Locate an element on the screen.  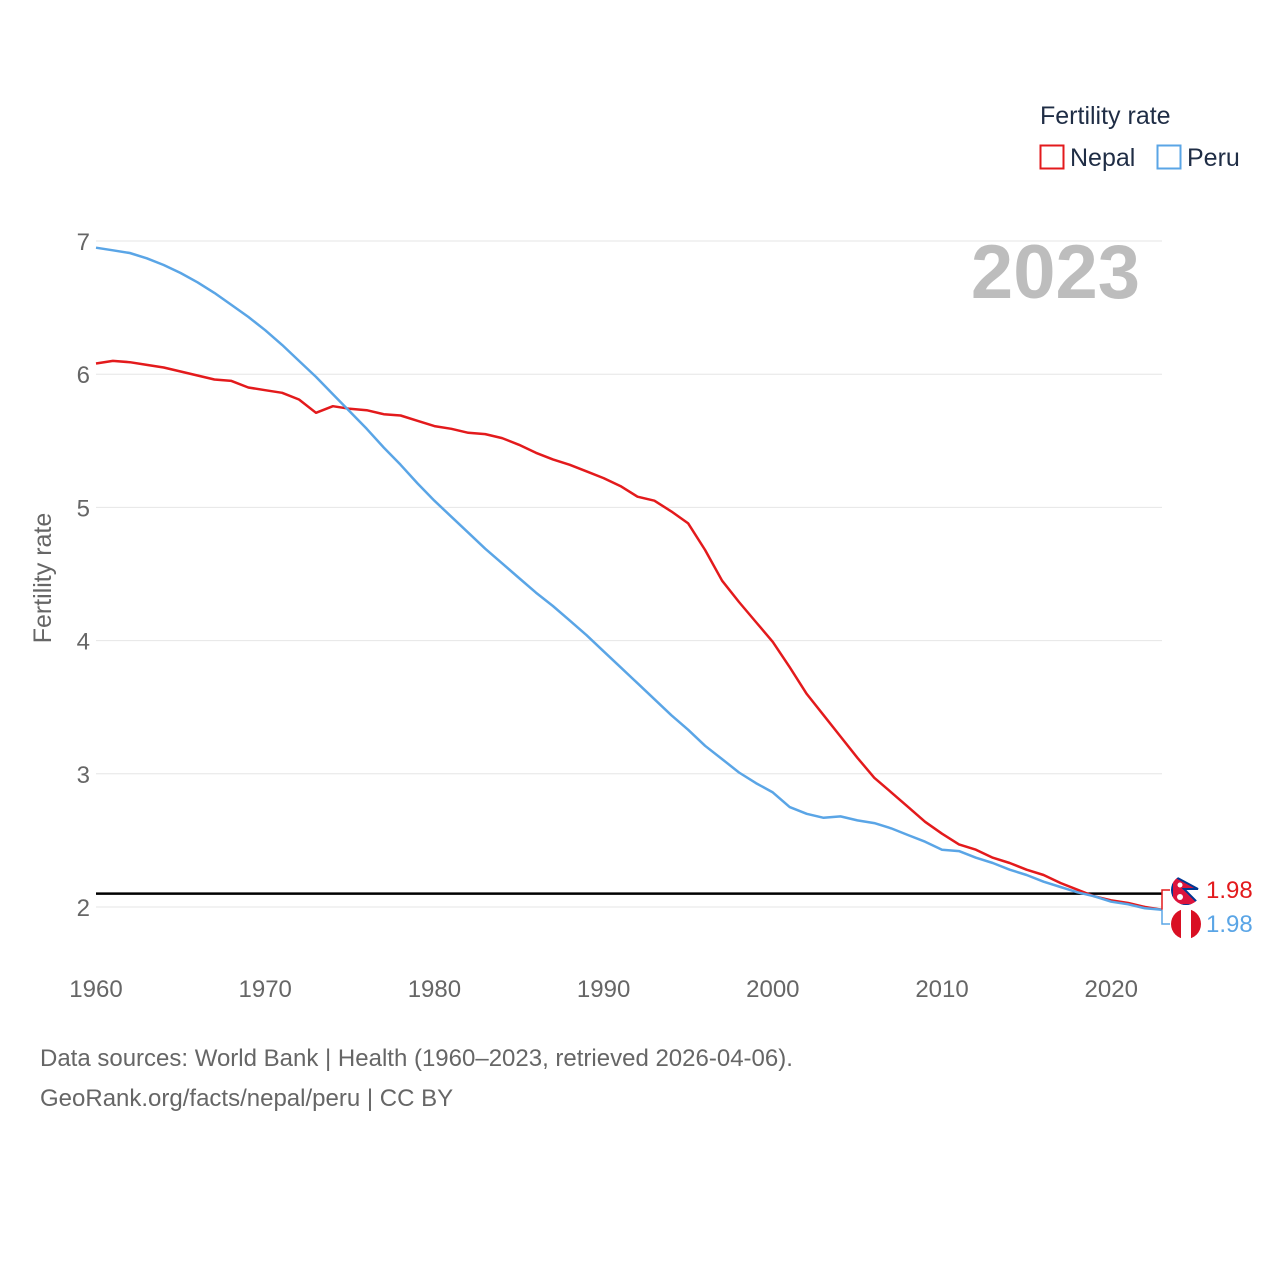
y-tick-label-7: 7 is located at coordinates (83, 242).